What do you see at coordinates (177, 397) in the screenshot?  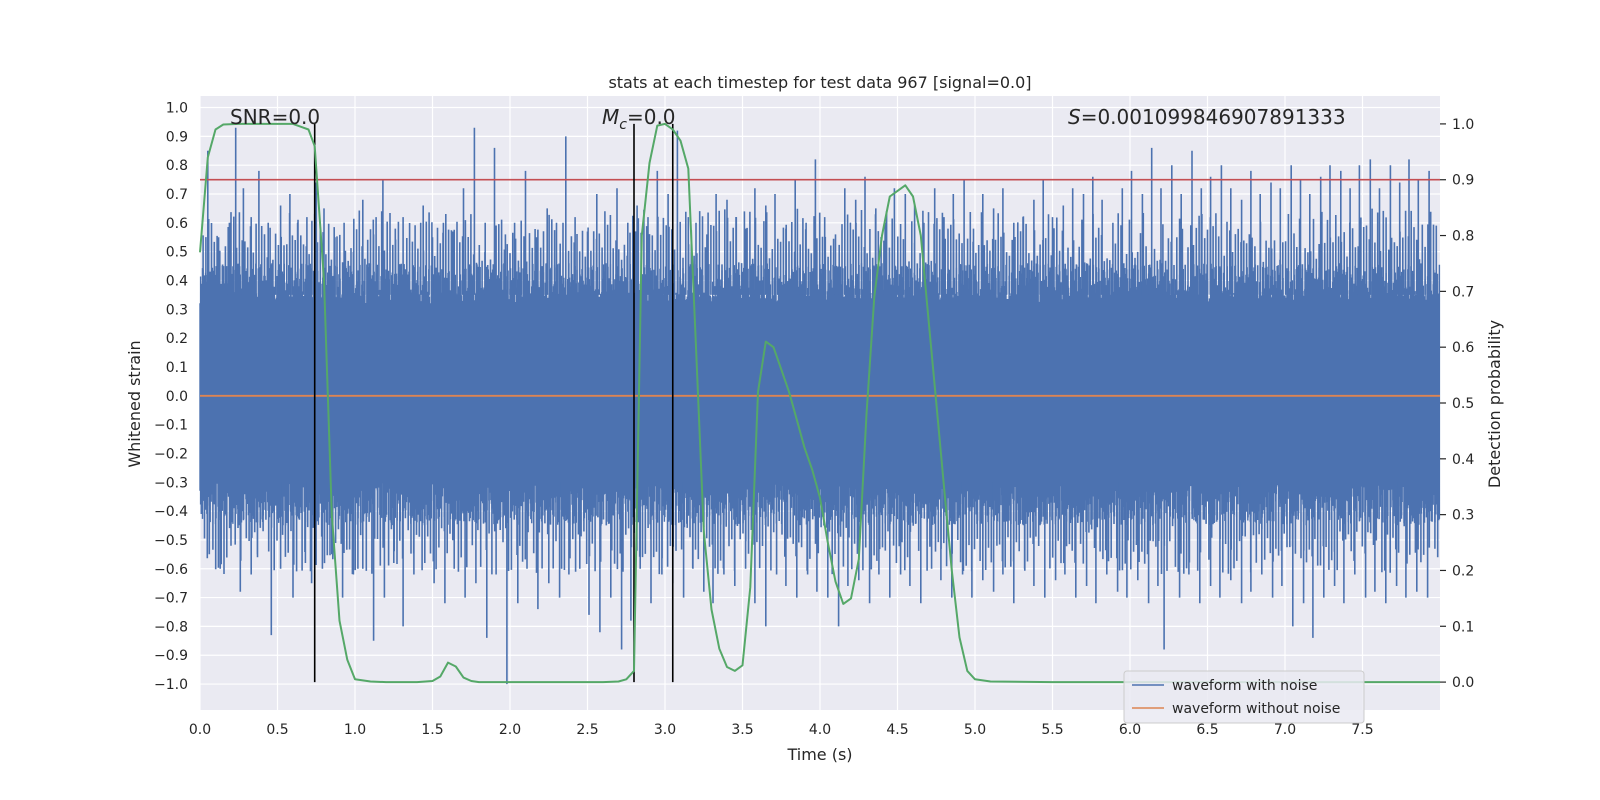 I see `y-tick-label: 0.0` at bounding box center [177, 397].